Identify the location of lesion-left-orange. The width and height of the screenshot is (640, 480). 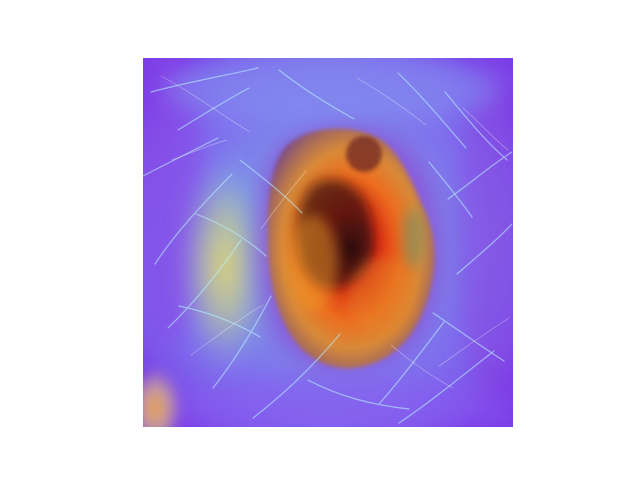
(313, 263).